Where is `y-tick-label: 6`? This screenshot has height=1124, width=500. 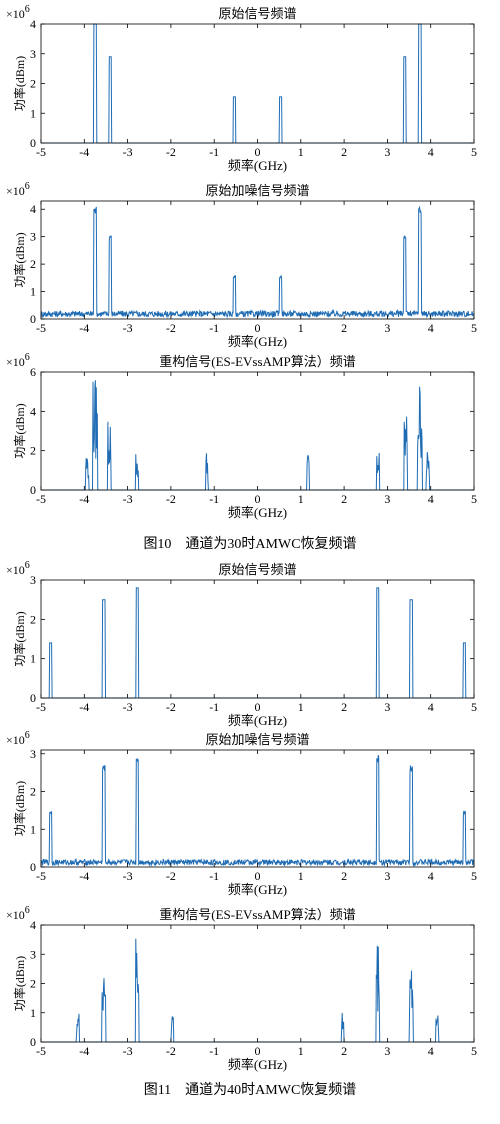 y-tick-label: 6 is located at coordinates (33, 372).